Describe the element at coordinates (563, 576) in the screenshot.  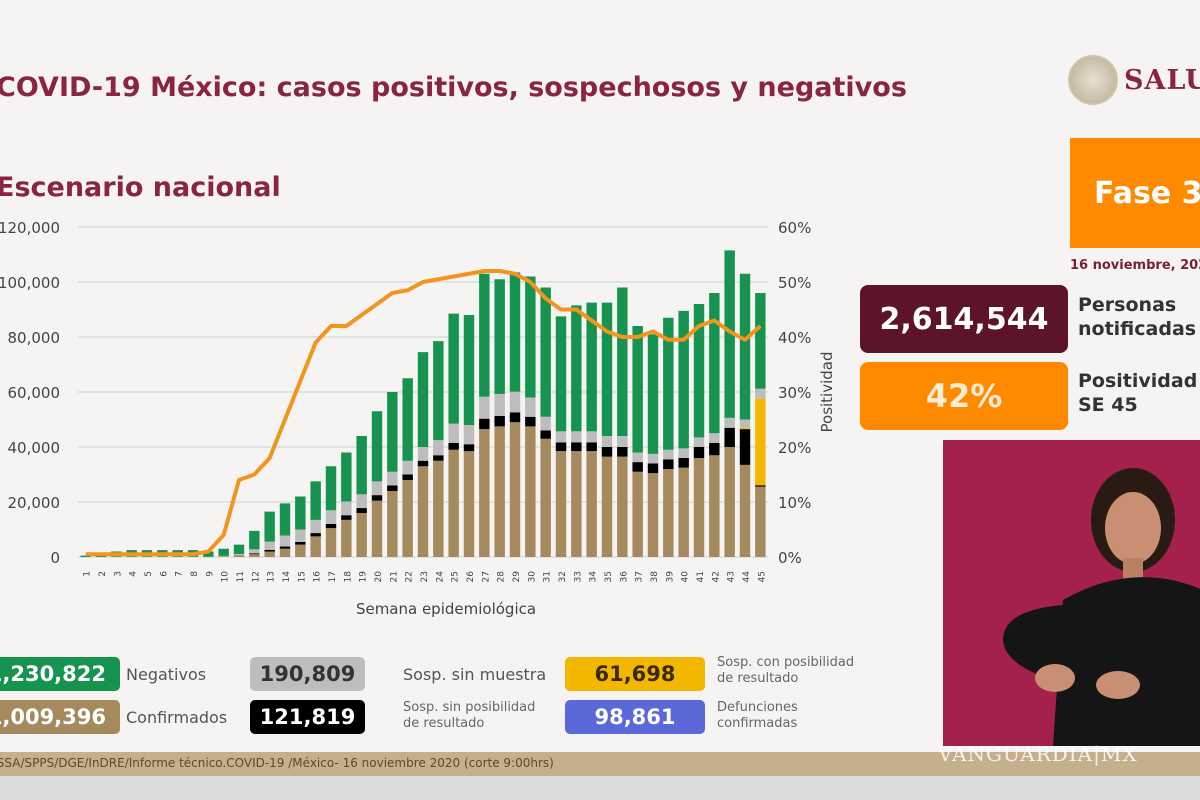
I see `x-tick-label: 32` at that location.